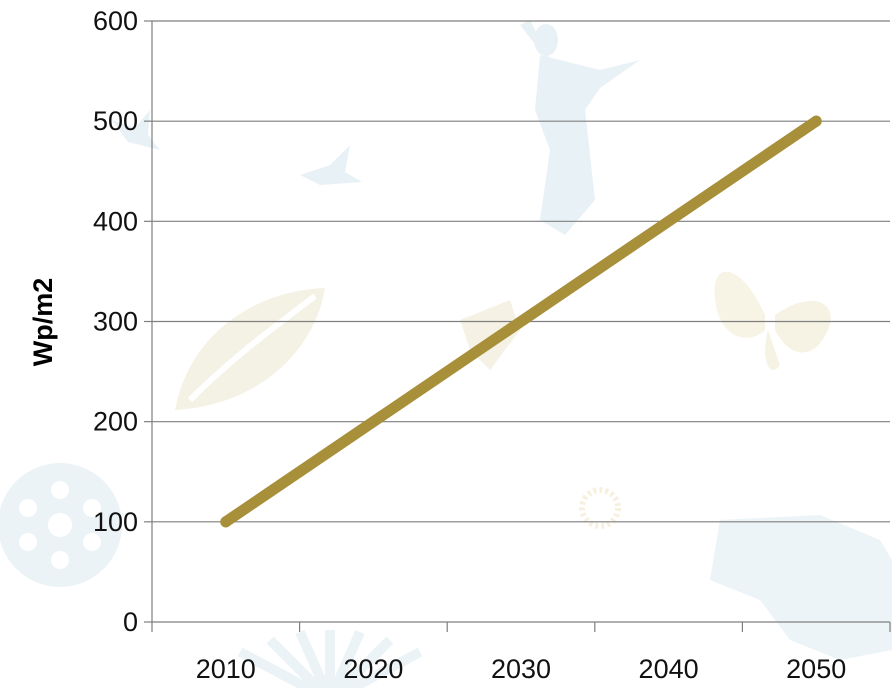 The width and height of the screenshot is (892, 688). I want to click on x-tick-label: 2010, so click(226, 669).